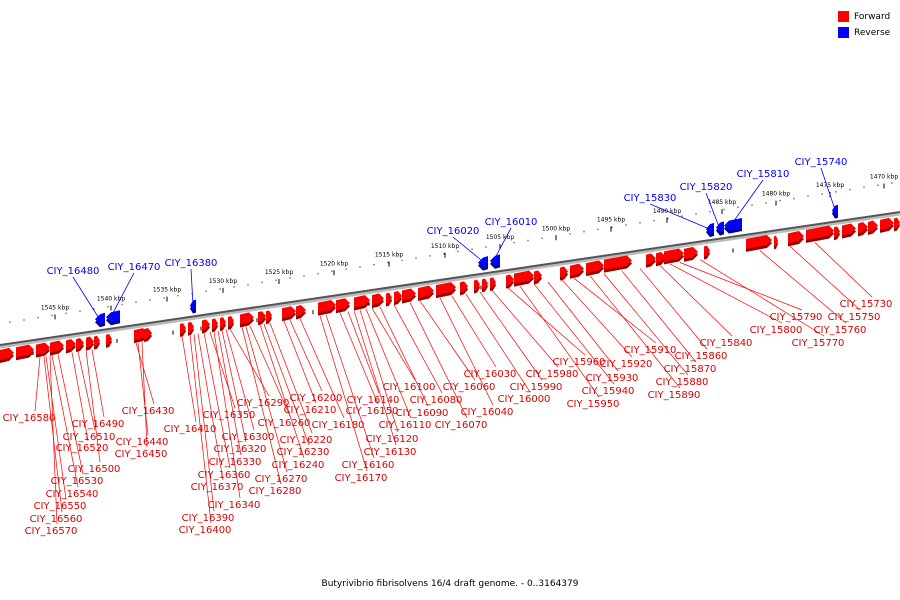  Describe the element at coordinates (142, 442) in the screenshot. I see `forward-gene-label: CIY_16440` at that location.